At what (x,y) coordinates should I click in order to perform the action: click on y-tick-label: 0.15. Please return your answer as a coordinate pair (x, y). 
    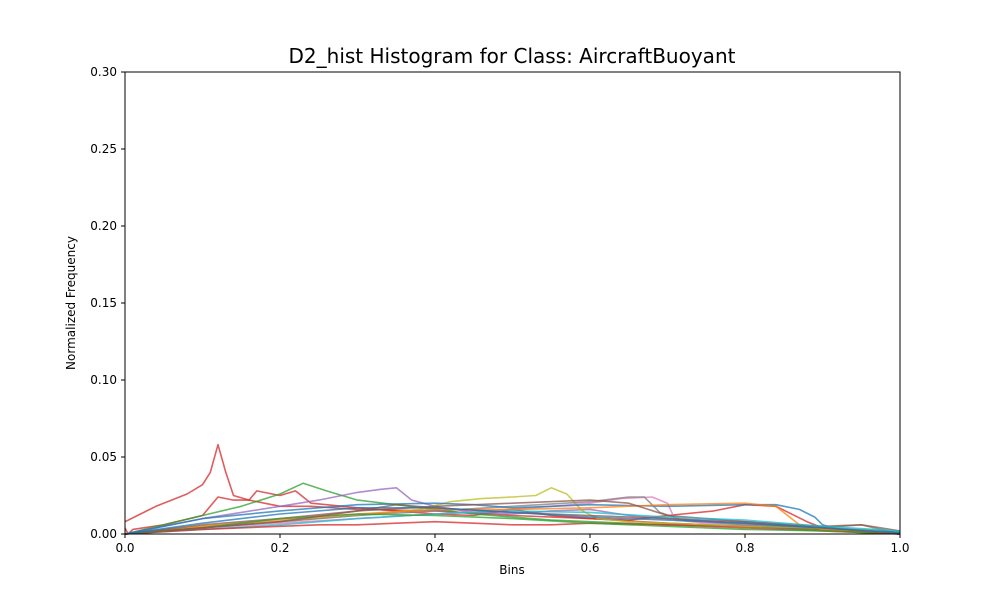
    Looking at the image, I should click on (103, 303).